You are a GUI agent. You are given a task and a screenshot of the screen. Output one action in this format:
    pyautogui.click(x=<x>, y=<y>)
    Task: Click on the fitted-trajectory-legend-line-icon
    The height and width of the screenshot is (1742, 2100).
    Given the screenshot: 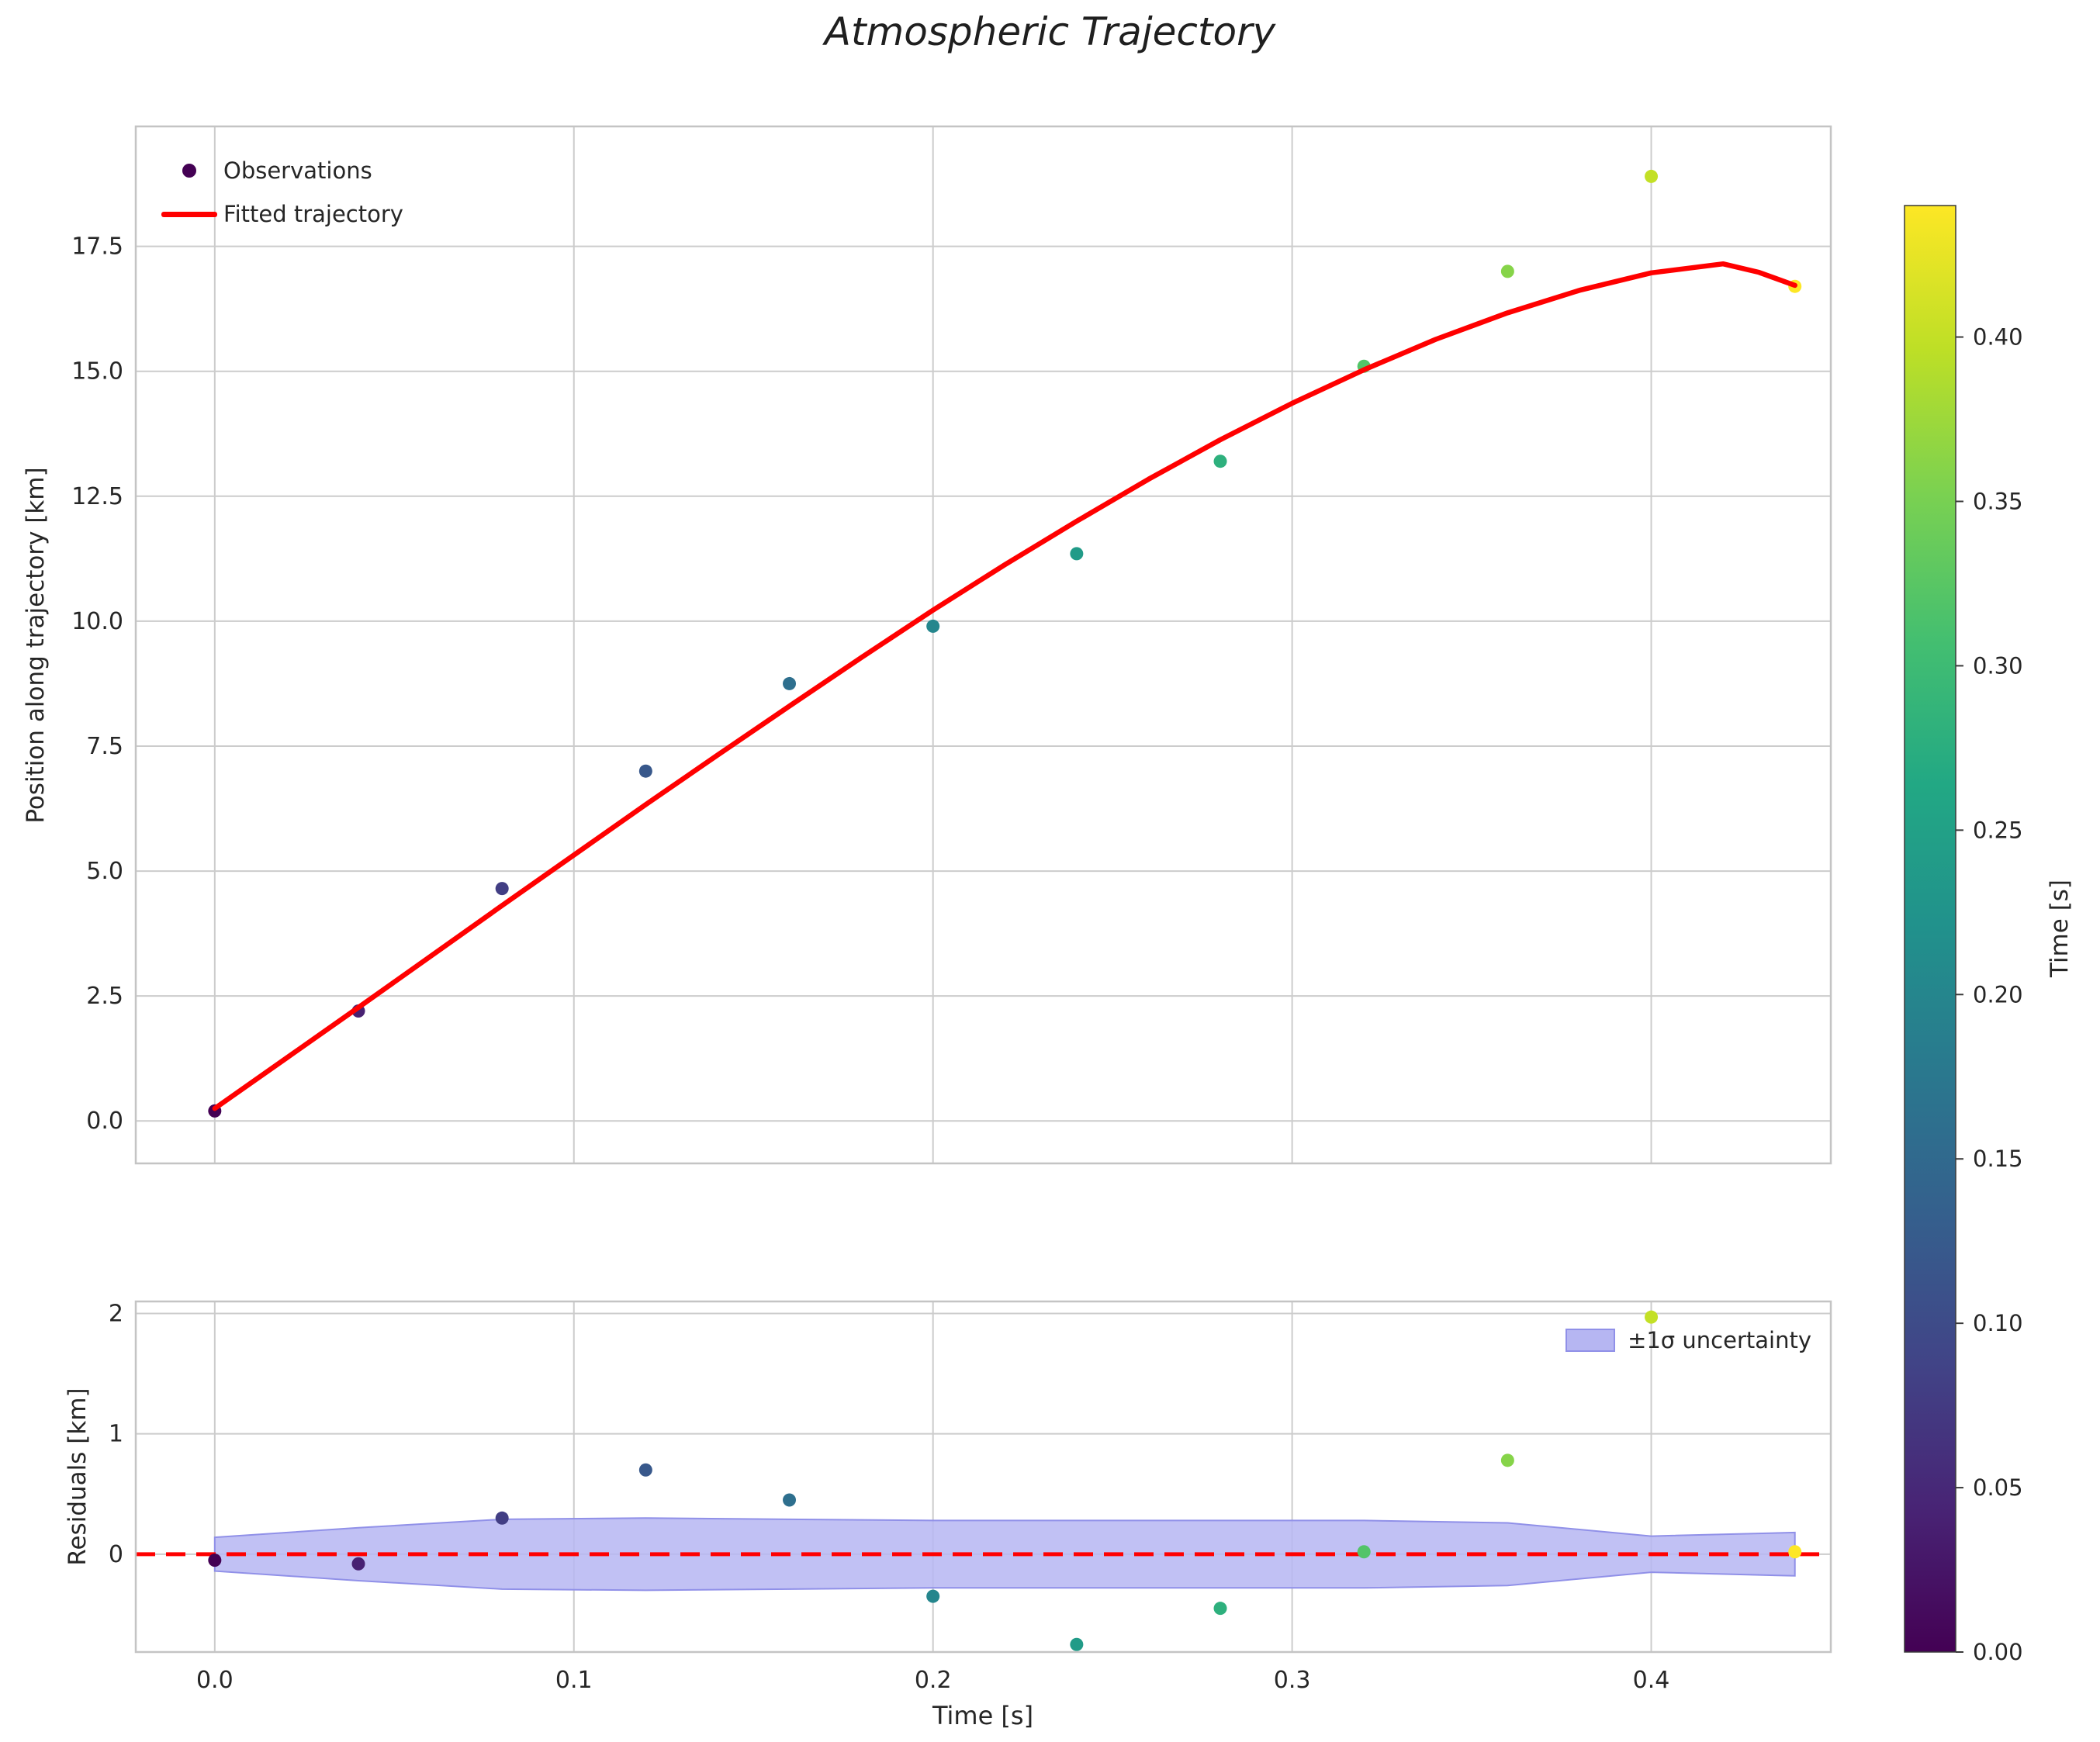 What is the action you would take?
    pyautogui.click(x=189, y=214)
    